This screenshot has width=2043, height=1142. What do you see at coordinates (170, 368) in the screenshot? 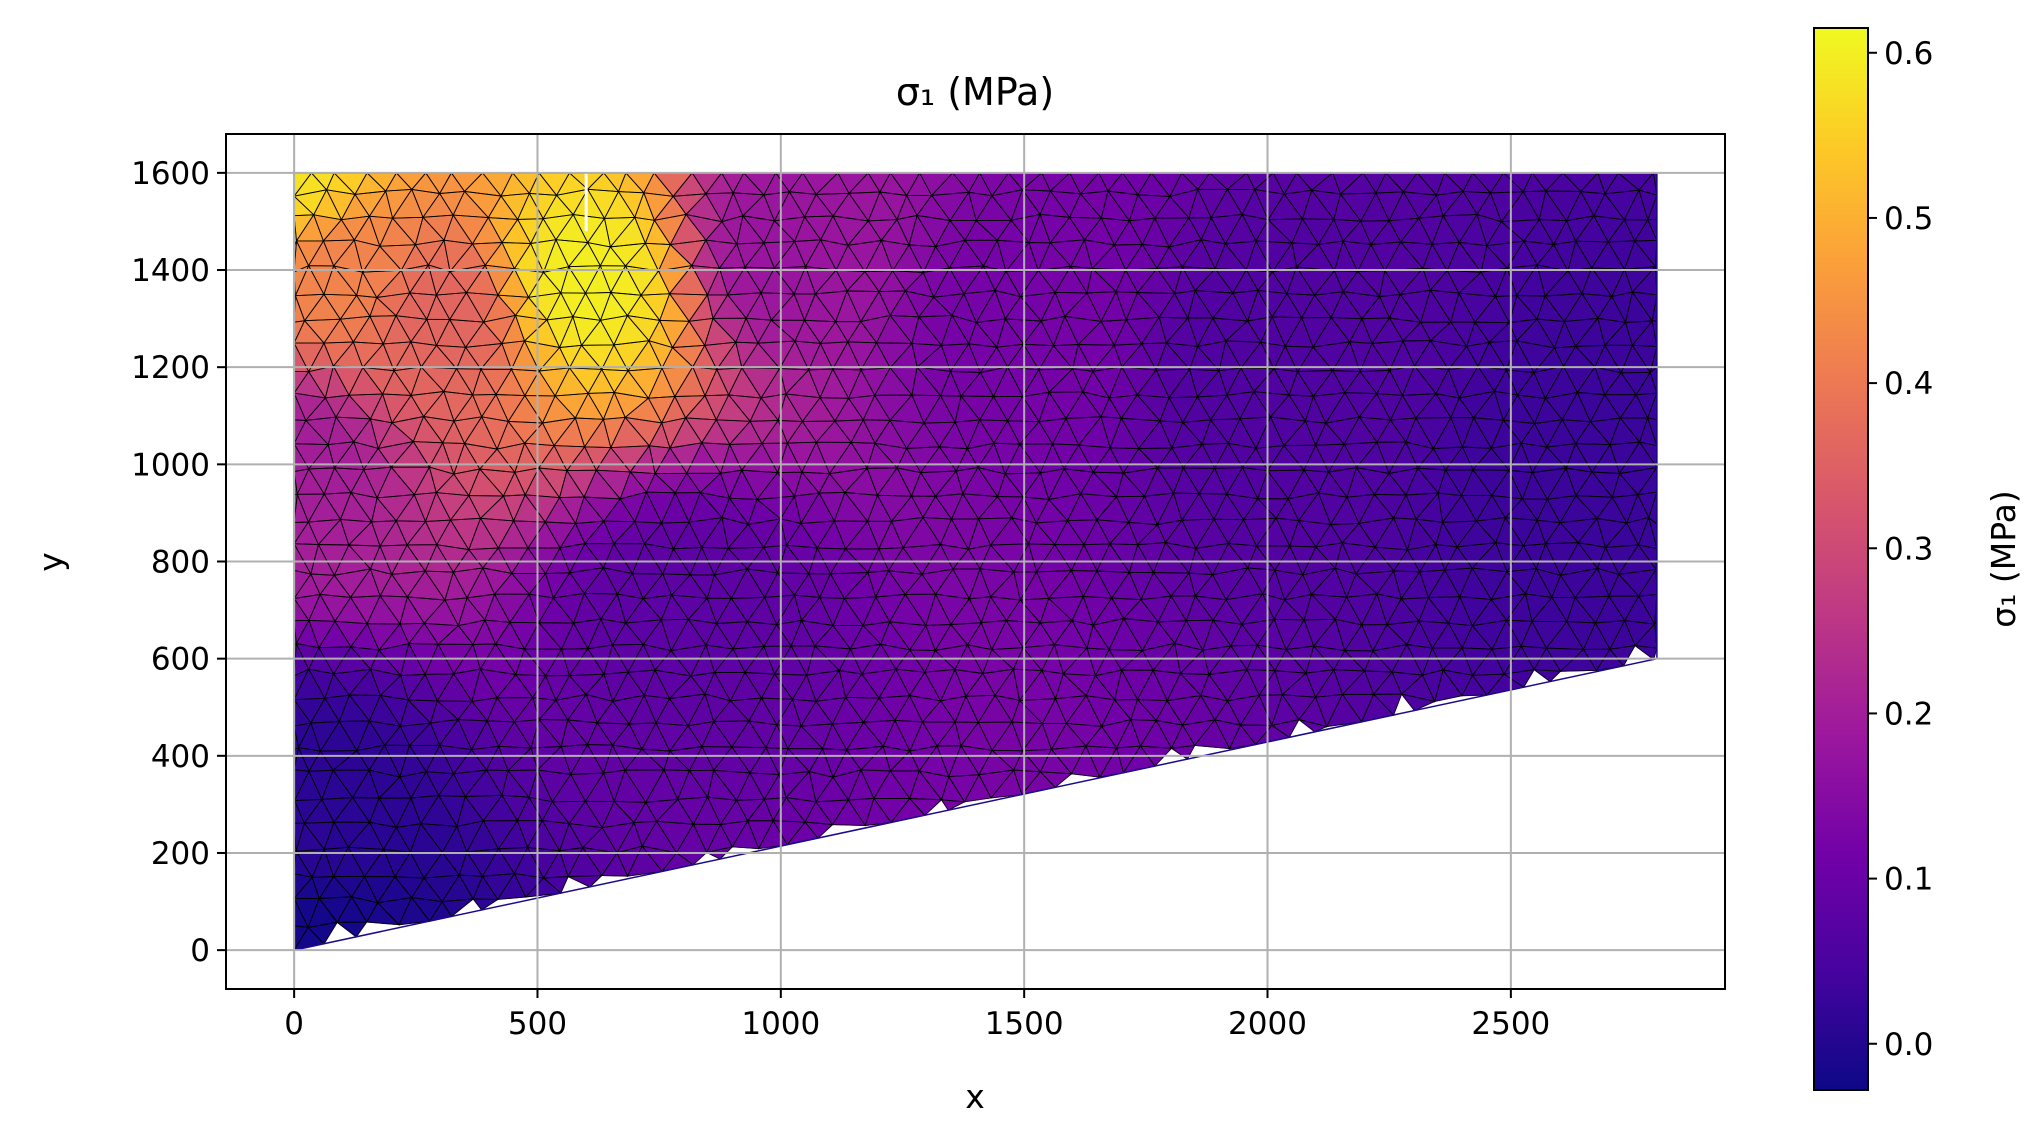
I see `y-tick-label: 1200` at bounding box center [170, 368].